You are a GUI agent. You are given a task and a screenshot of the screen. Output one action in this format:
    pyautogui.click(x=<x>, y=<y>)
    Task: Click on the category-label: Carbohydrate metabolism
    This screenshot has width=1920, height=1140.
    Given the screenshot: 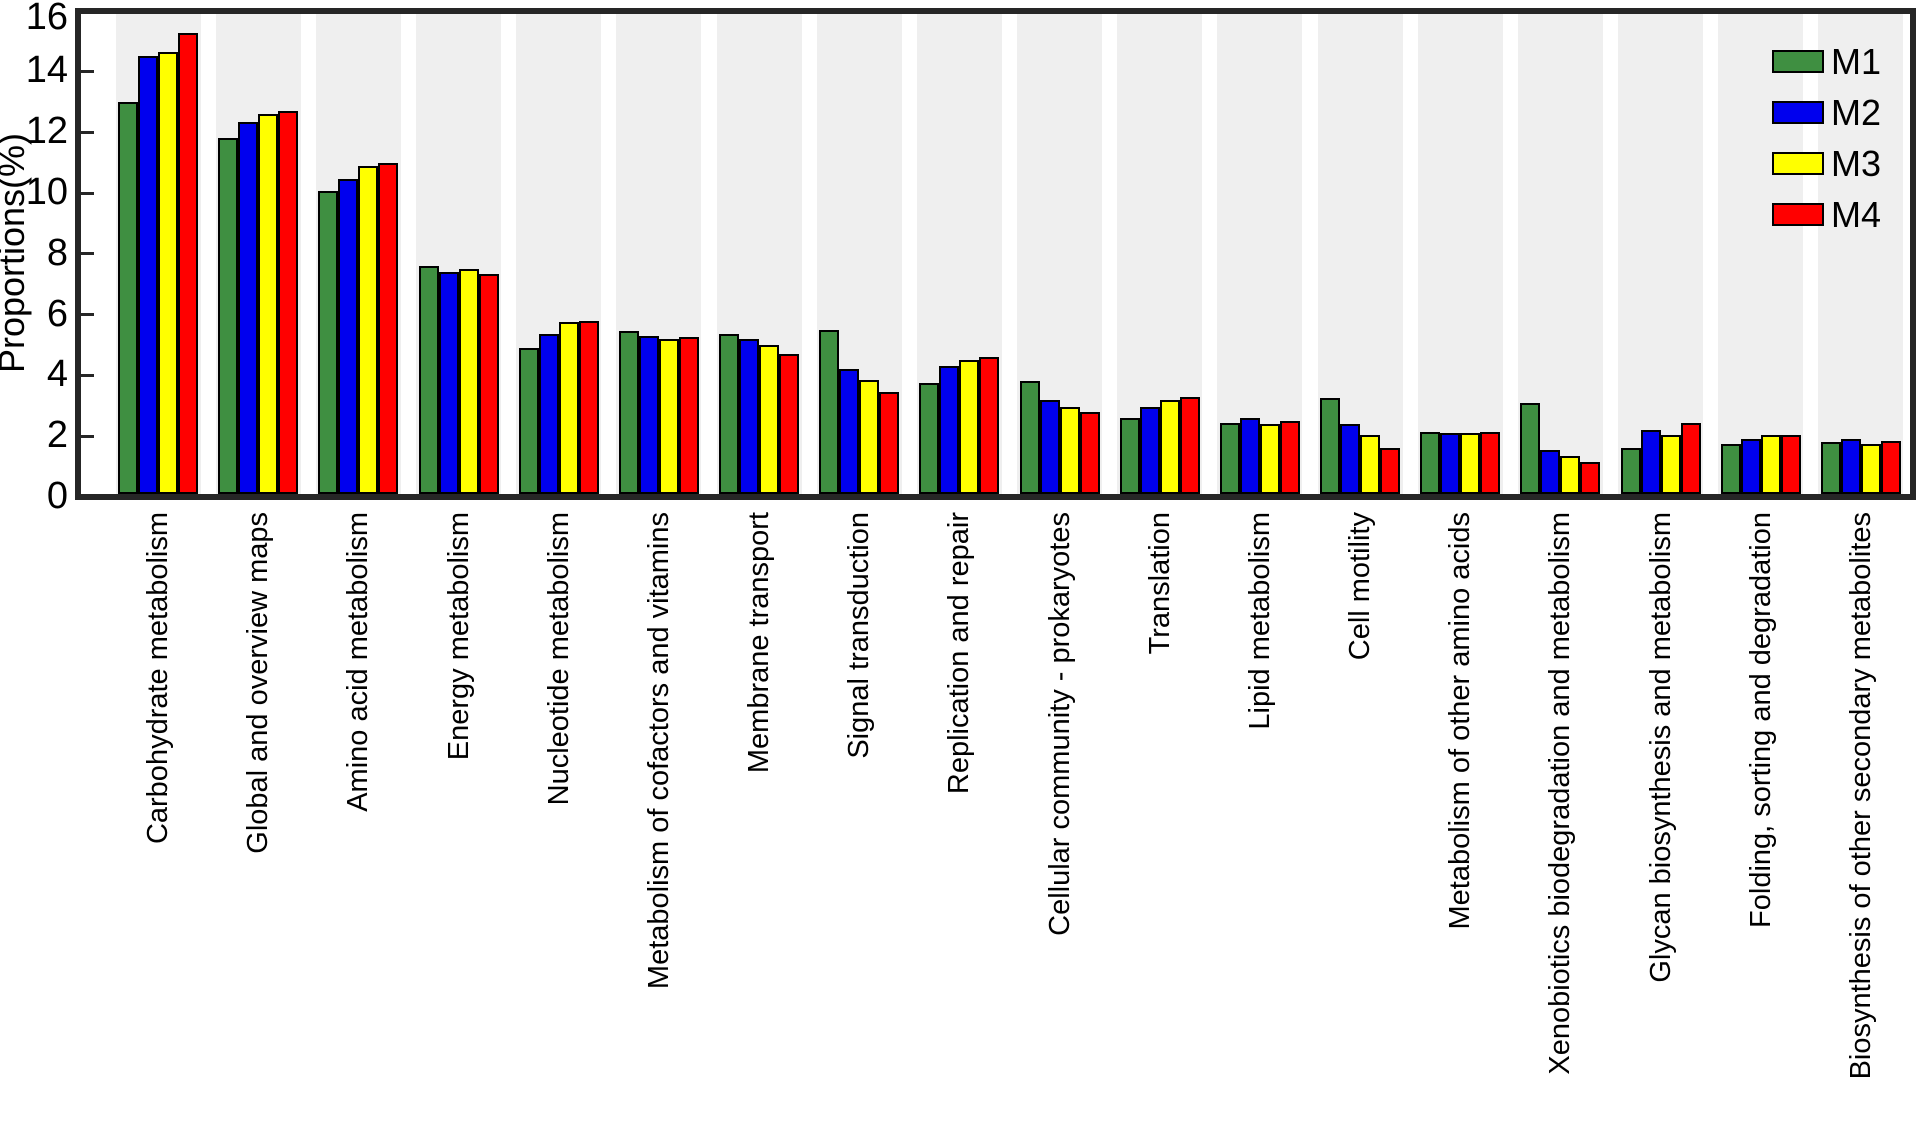 What is the action you would take?
    pyautogui.click(x=158, y=678)
    